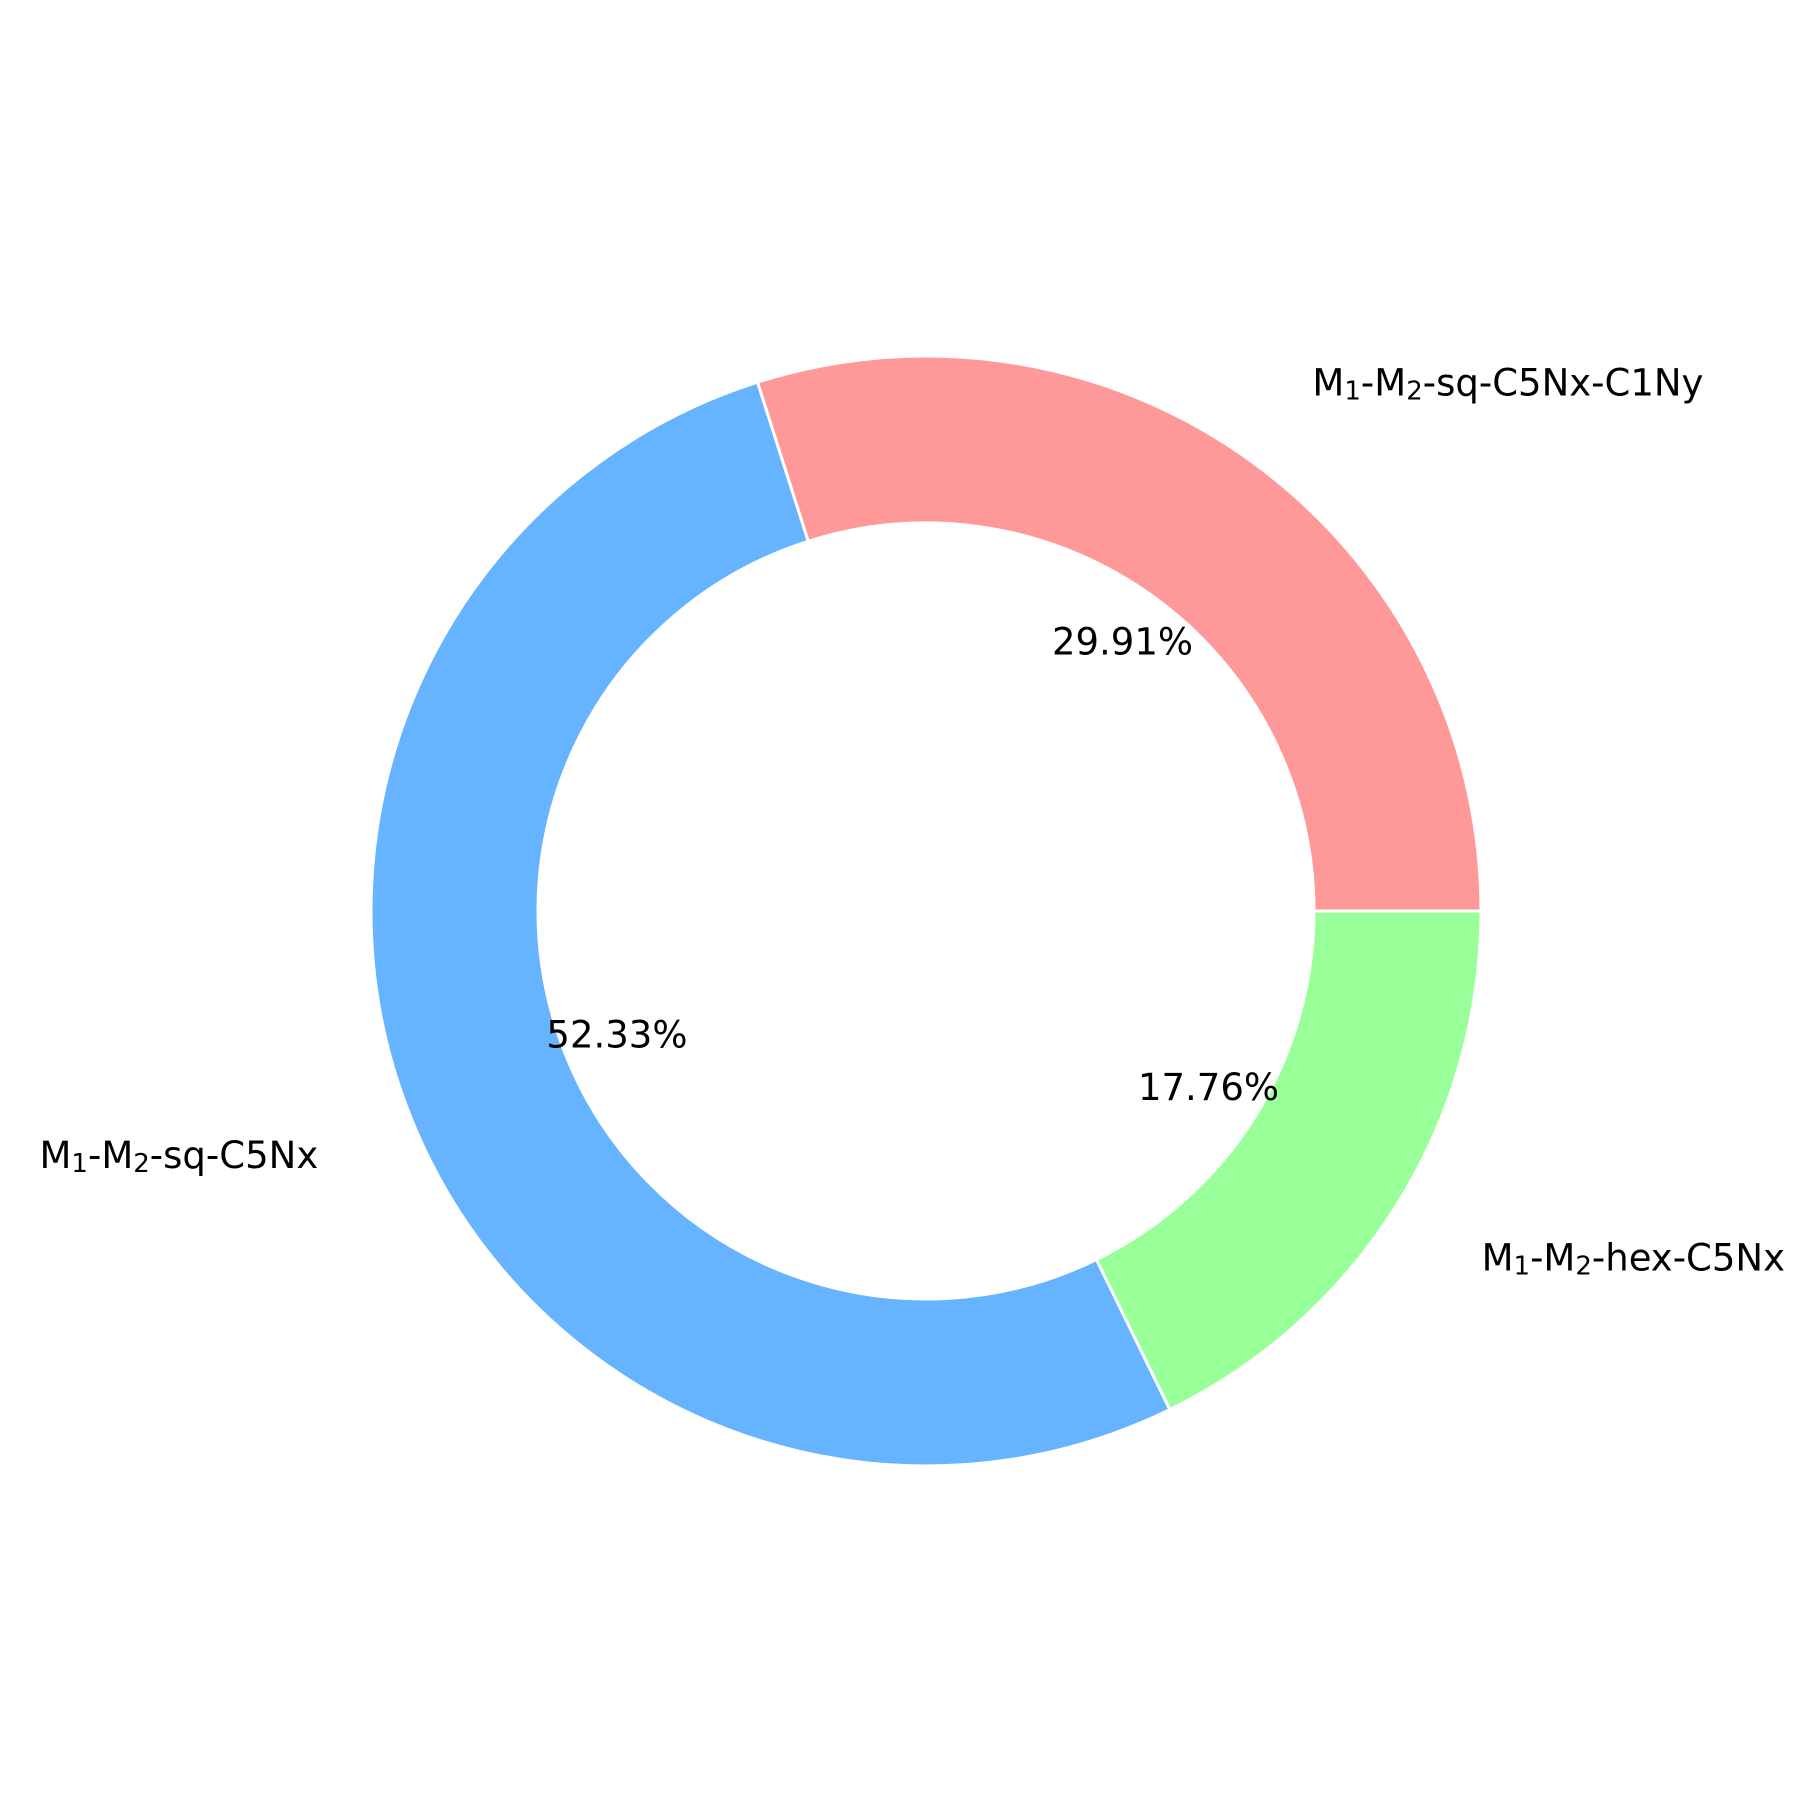  What do you see at coordinates (178, 1156) in the screenshot?
I see `slice-label-1: M1-M2-sq-C5Nx` at bounding box center [178, 1156].